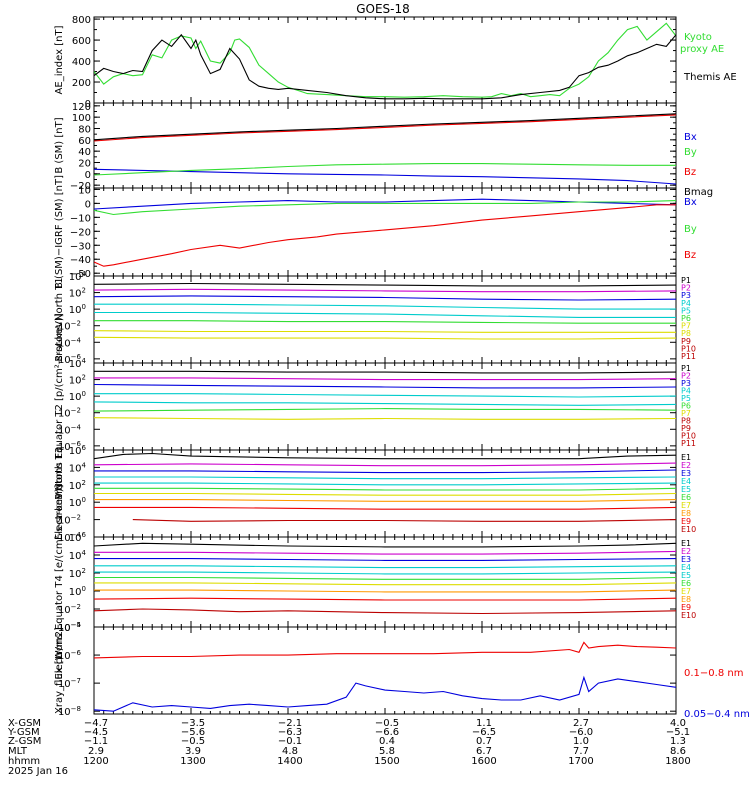  What do you see at coordinates (59, 670) in the screenshot?
I see `y-axis-label: Xray_flux [W/m2]` at bounding box center [59, 670].